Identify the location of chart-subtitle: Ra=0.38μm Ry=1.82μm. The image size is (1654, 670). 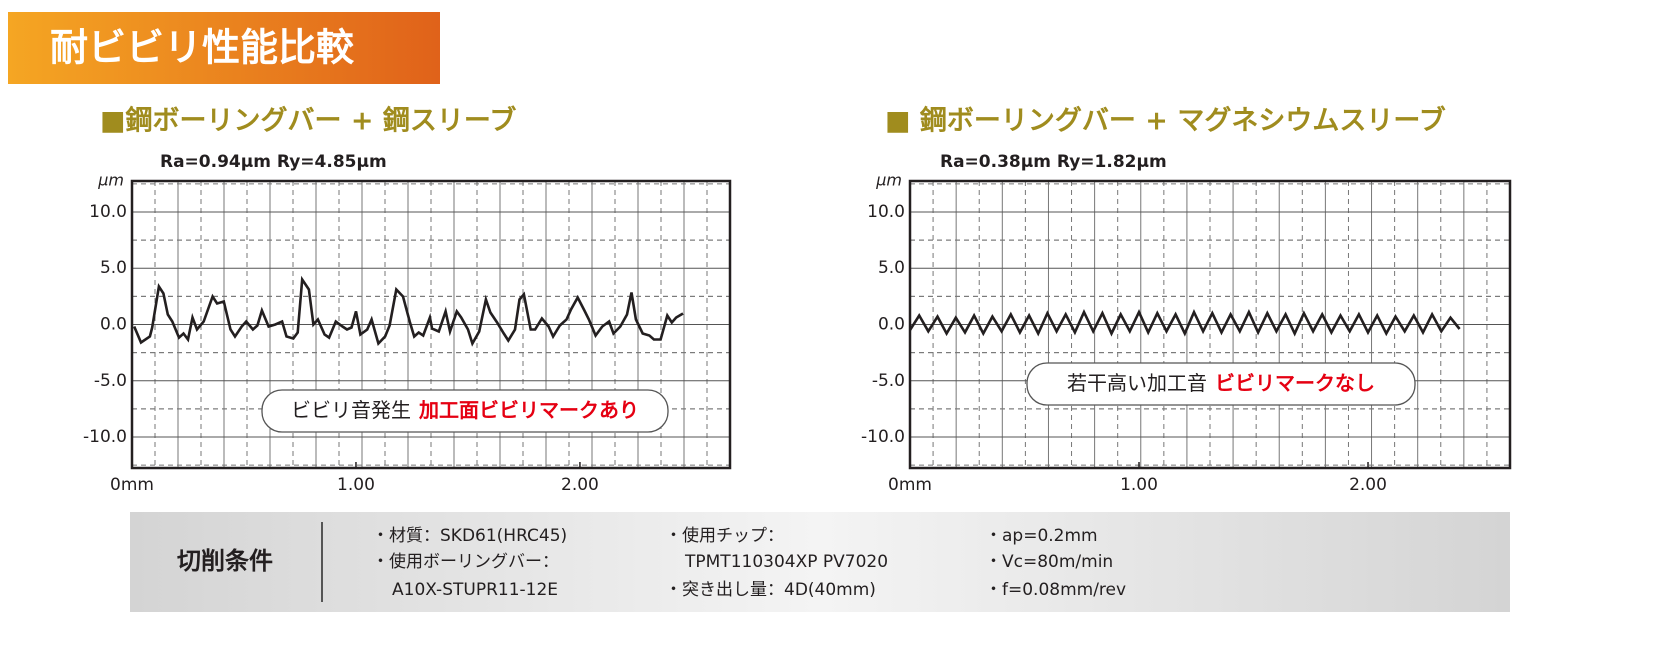
(1053, 162).